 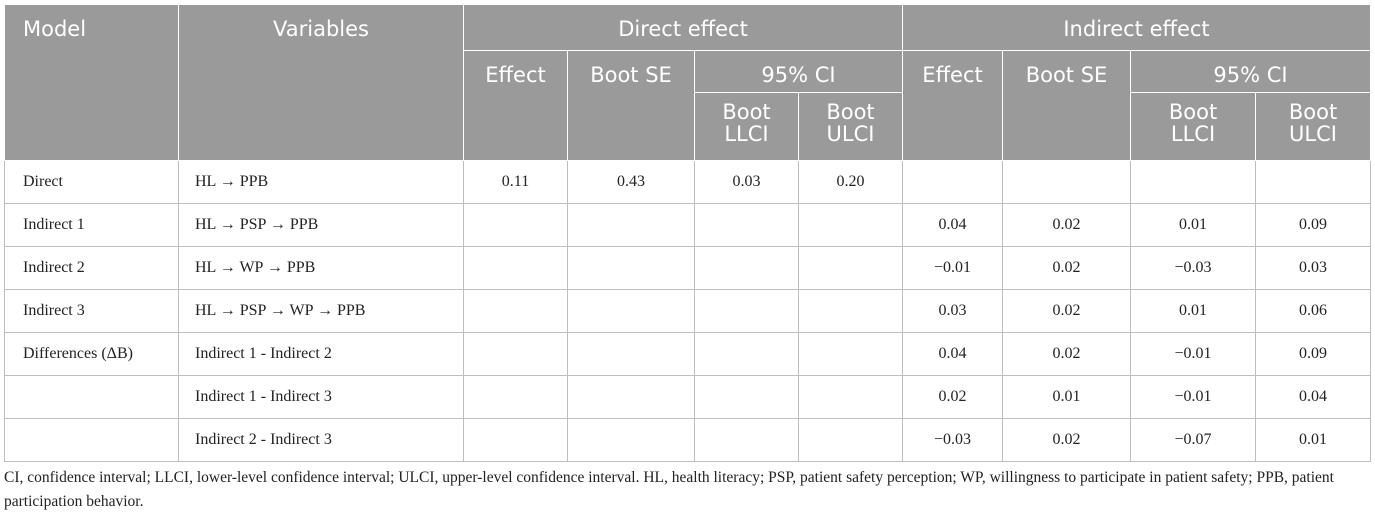 I want to click on header-direct-effect-value: Effect, so click(x=515, y=105).